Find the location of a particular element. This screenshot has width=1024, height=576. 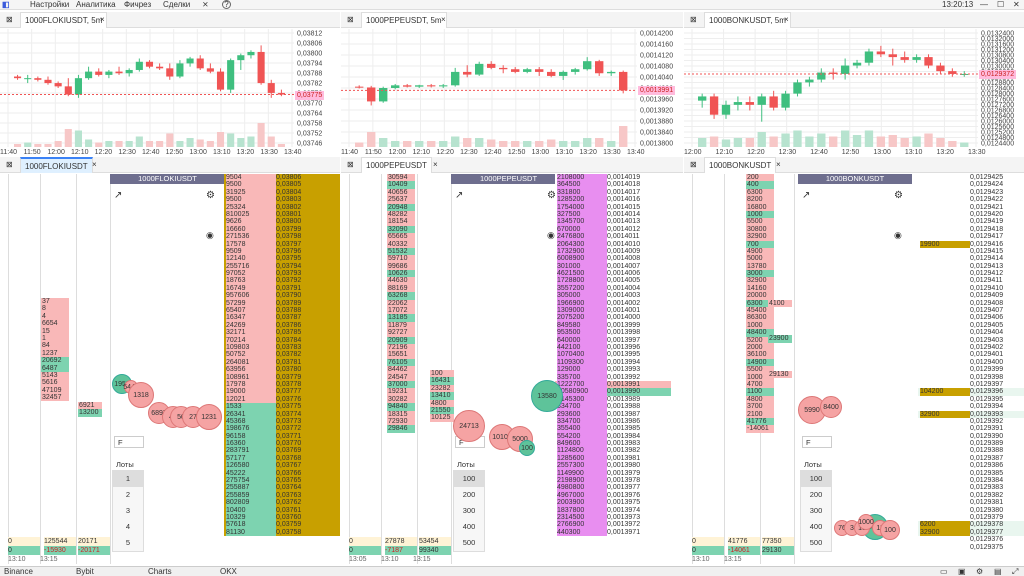

ladder-row: 953500 0,0013998 is located at coordinates (613, 333).